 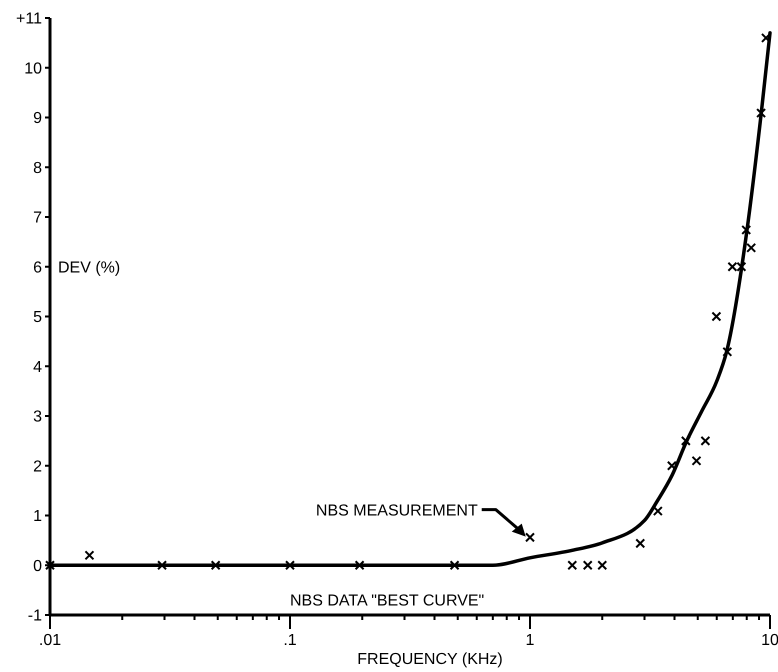 What do you see at coordinates (290, 640) in the screenshot?
I see `x-tick-label: .1` at bounding box center [290, 640].